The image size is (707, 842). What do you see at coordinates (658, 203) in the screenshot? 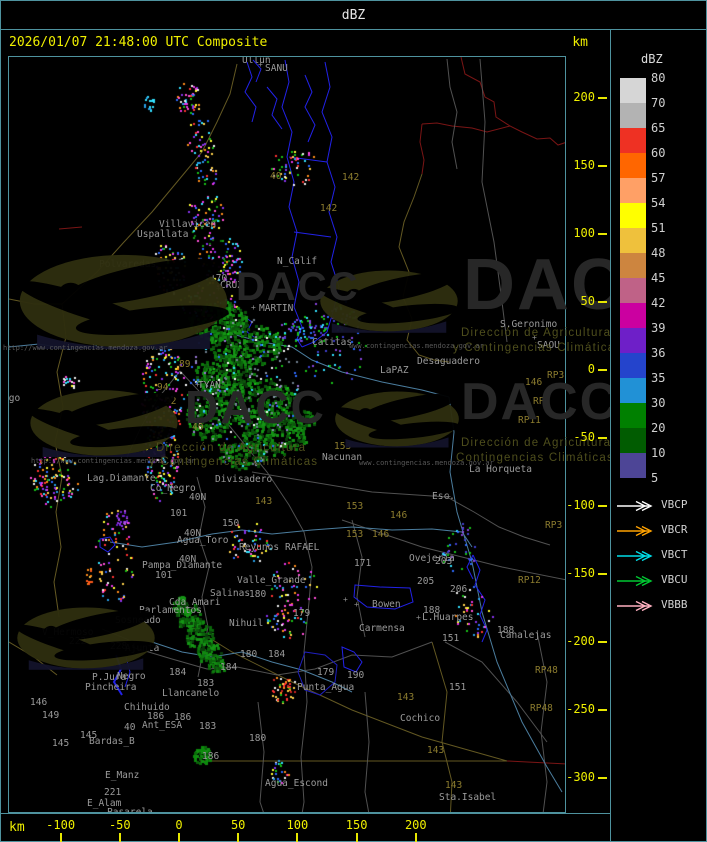
I see `scale-label: 54` at bounding box center [658, 203].